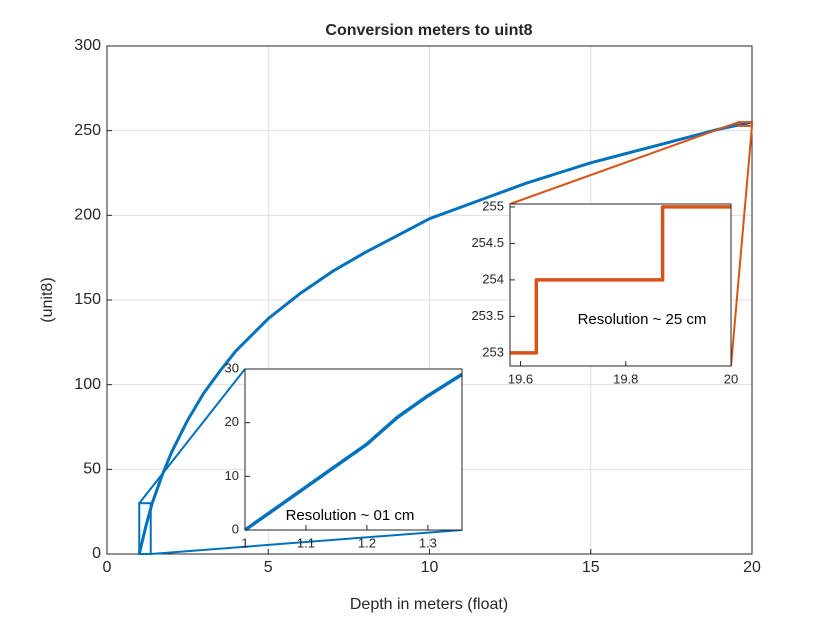 The width and height of the screenshot is (830, 623). Describe the element at coordinates (87, 215) in the screenshot. I see `y-tick-label: 200` at that location.